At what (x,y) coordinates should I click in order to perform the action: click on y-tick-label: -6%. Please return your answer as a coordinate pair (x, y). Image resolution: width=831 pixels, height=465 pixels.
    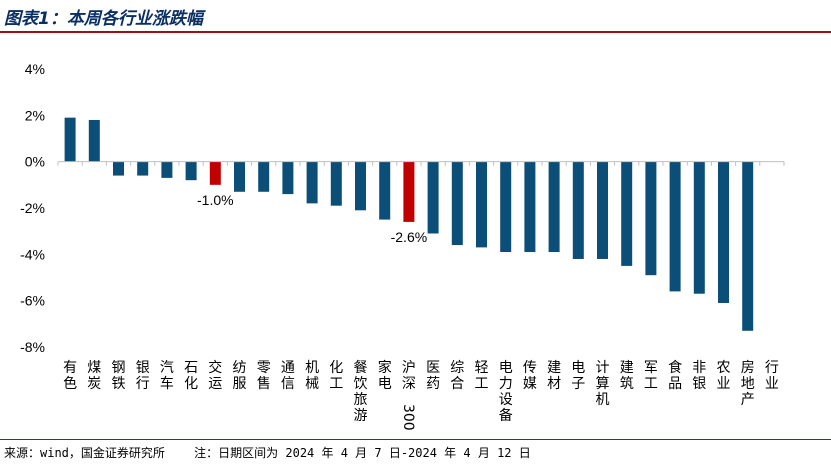
    Looking at the image, I should click on (32, 301).